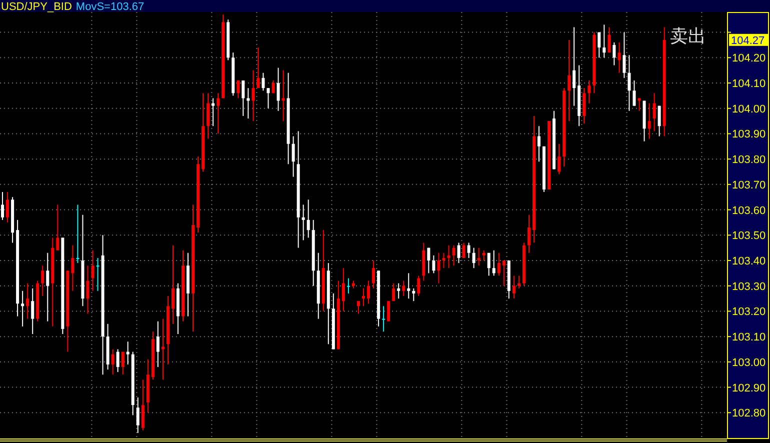 The height and width of the screenshot is (443, 770). I want to click on chart-title: USD/JPY_BID, so click(36, 7).